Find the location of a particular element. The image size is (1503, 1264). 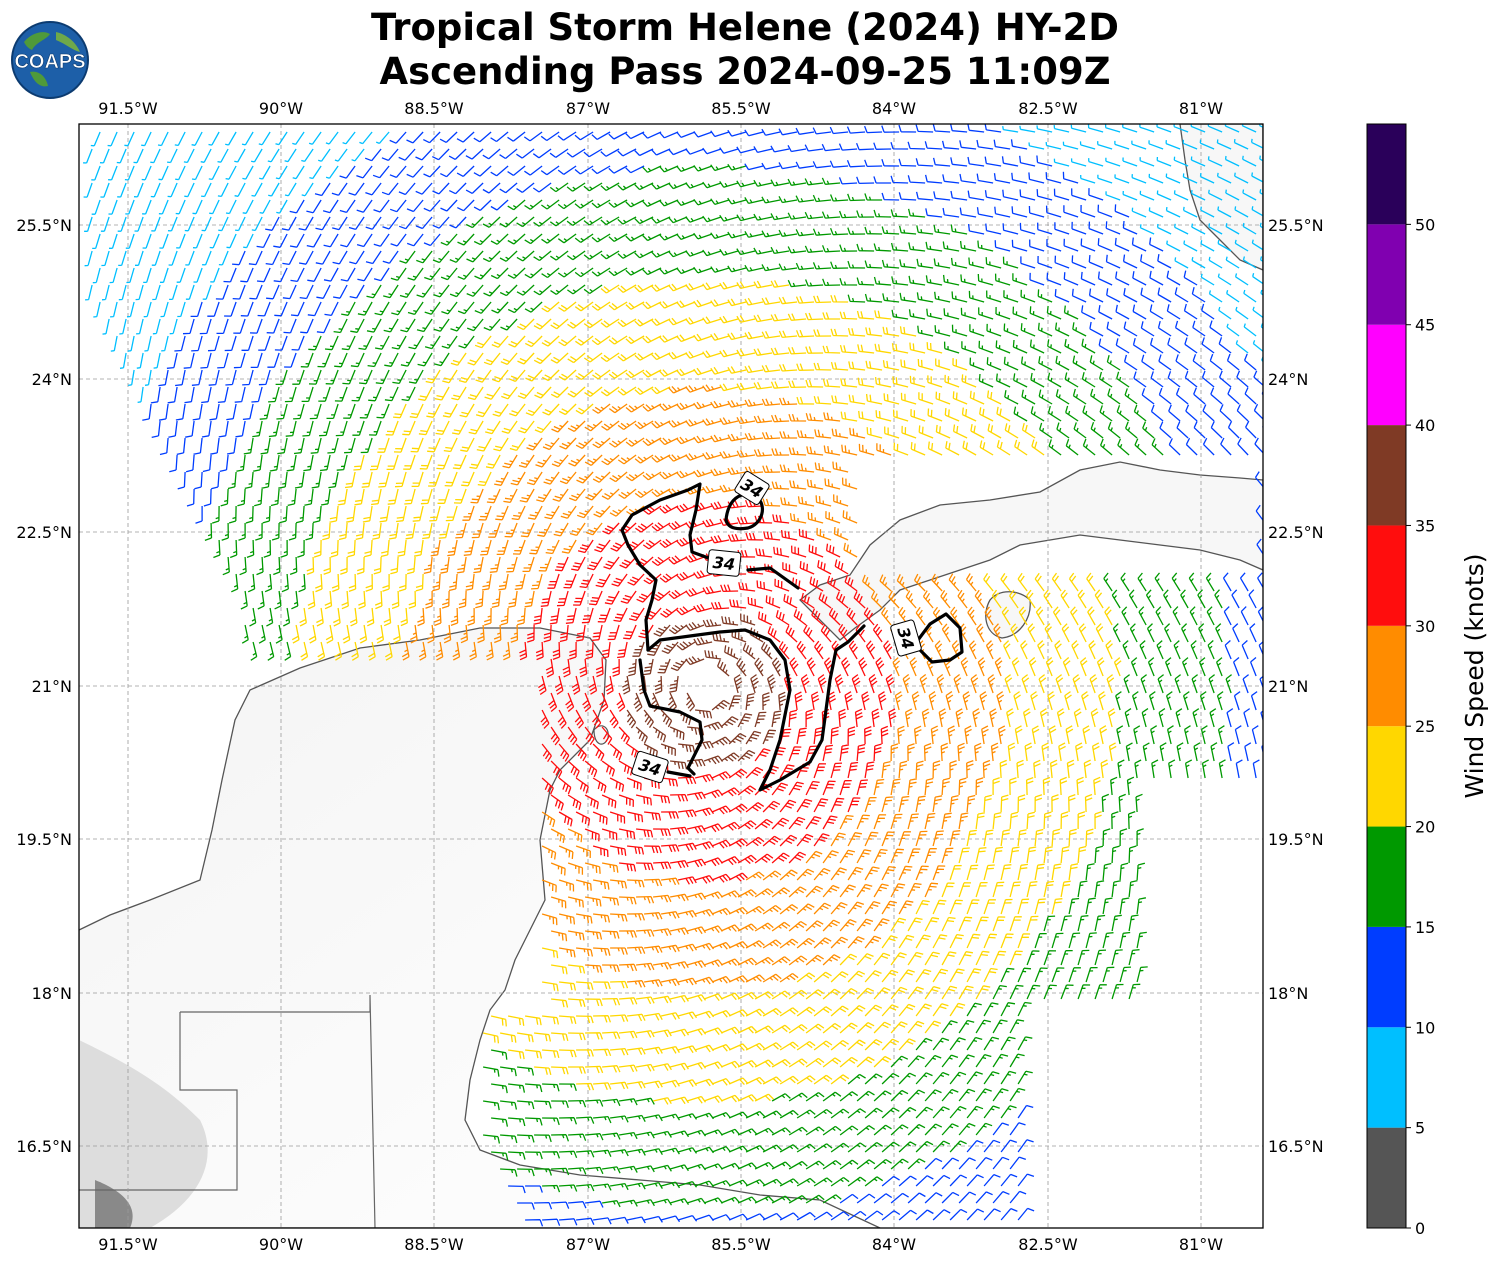

colorbar-tick-label: 30 is located at coordinates (1425, 626).